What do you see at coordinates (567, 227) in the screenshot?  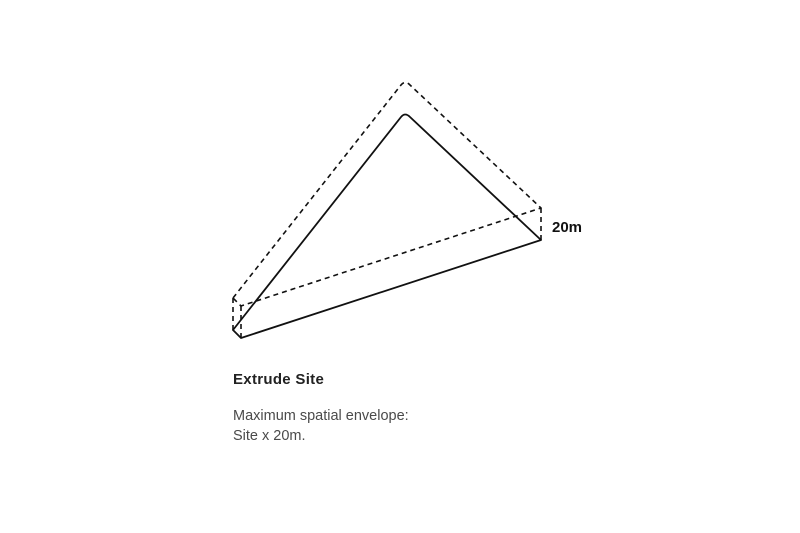 I see `height-label: 20m` at bounding box center [567, 227].